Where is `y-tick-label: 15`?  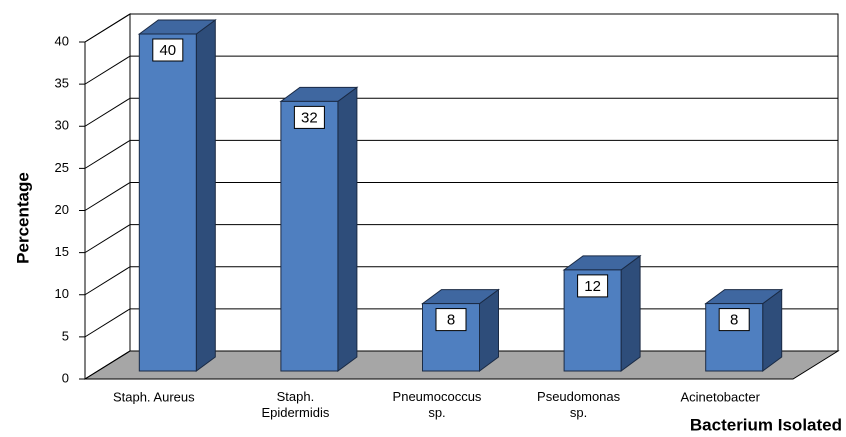
y-tick-label: 15 is located at coordinates (62, 251).